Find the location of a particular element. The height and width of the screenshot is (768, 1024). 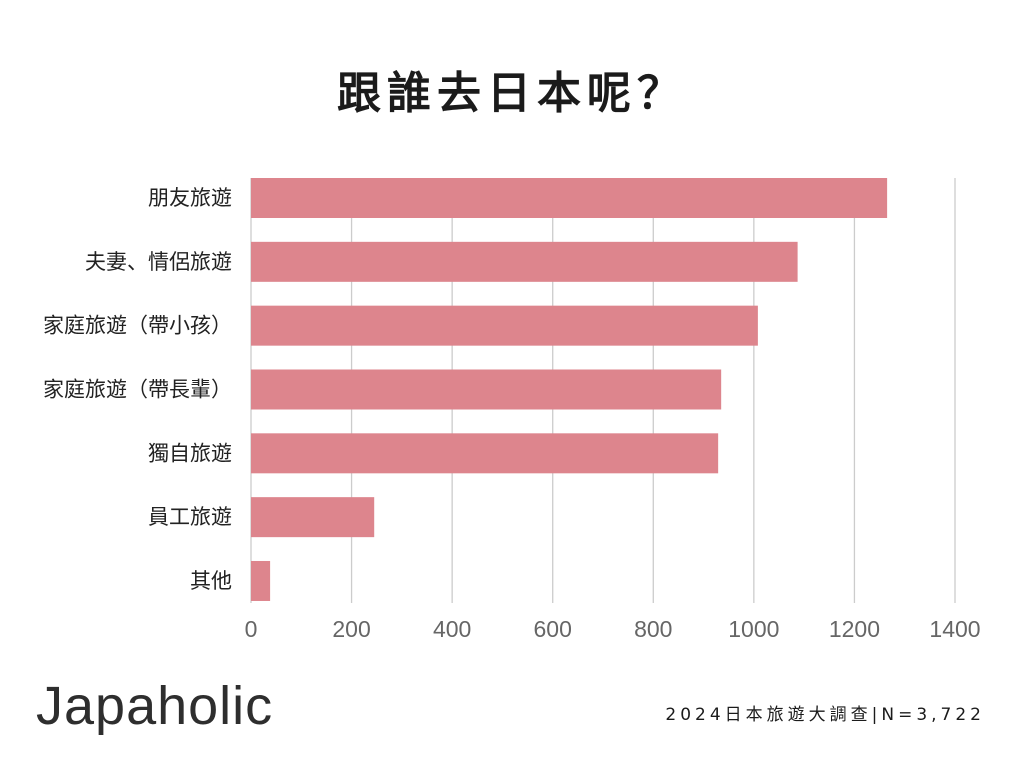

x-tick-label: 1400 is located at coordinates (954, 629).